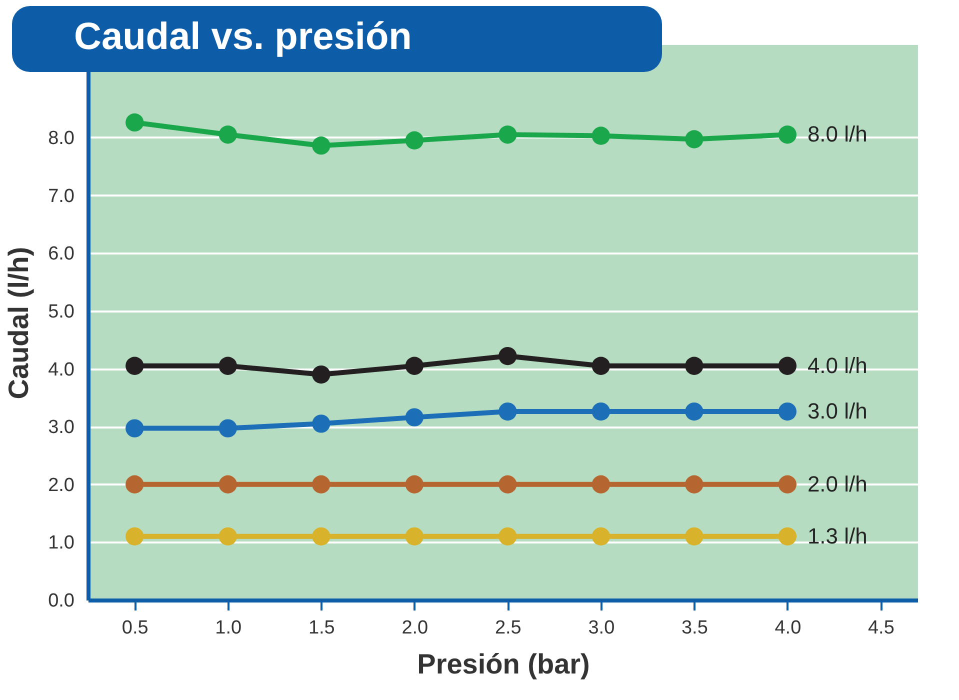 The image size is (959, 700). What do you see at coordinates (135, 628) in the screenshot?
I see `x-tick-label: 0.5` at bounding box center [135, 628].